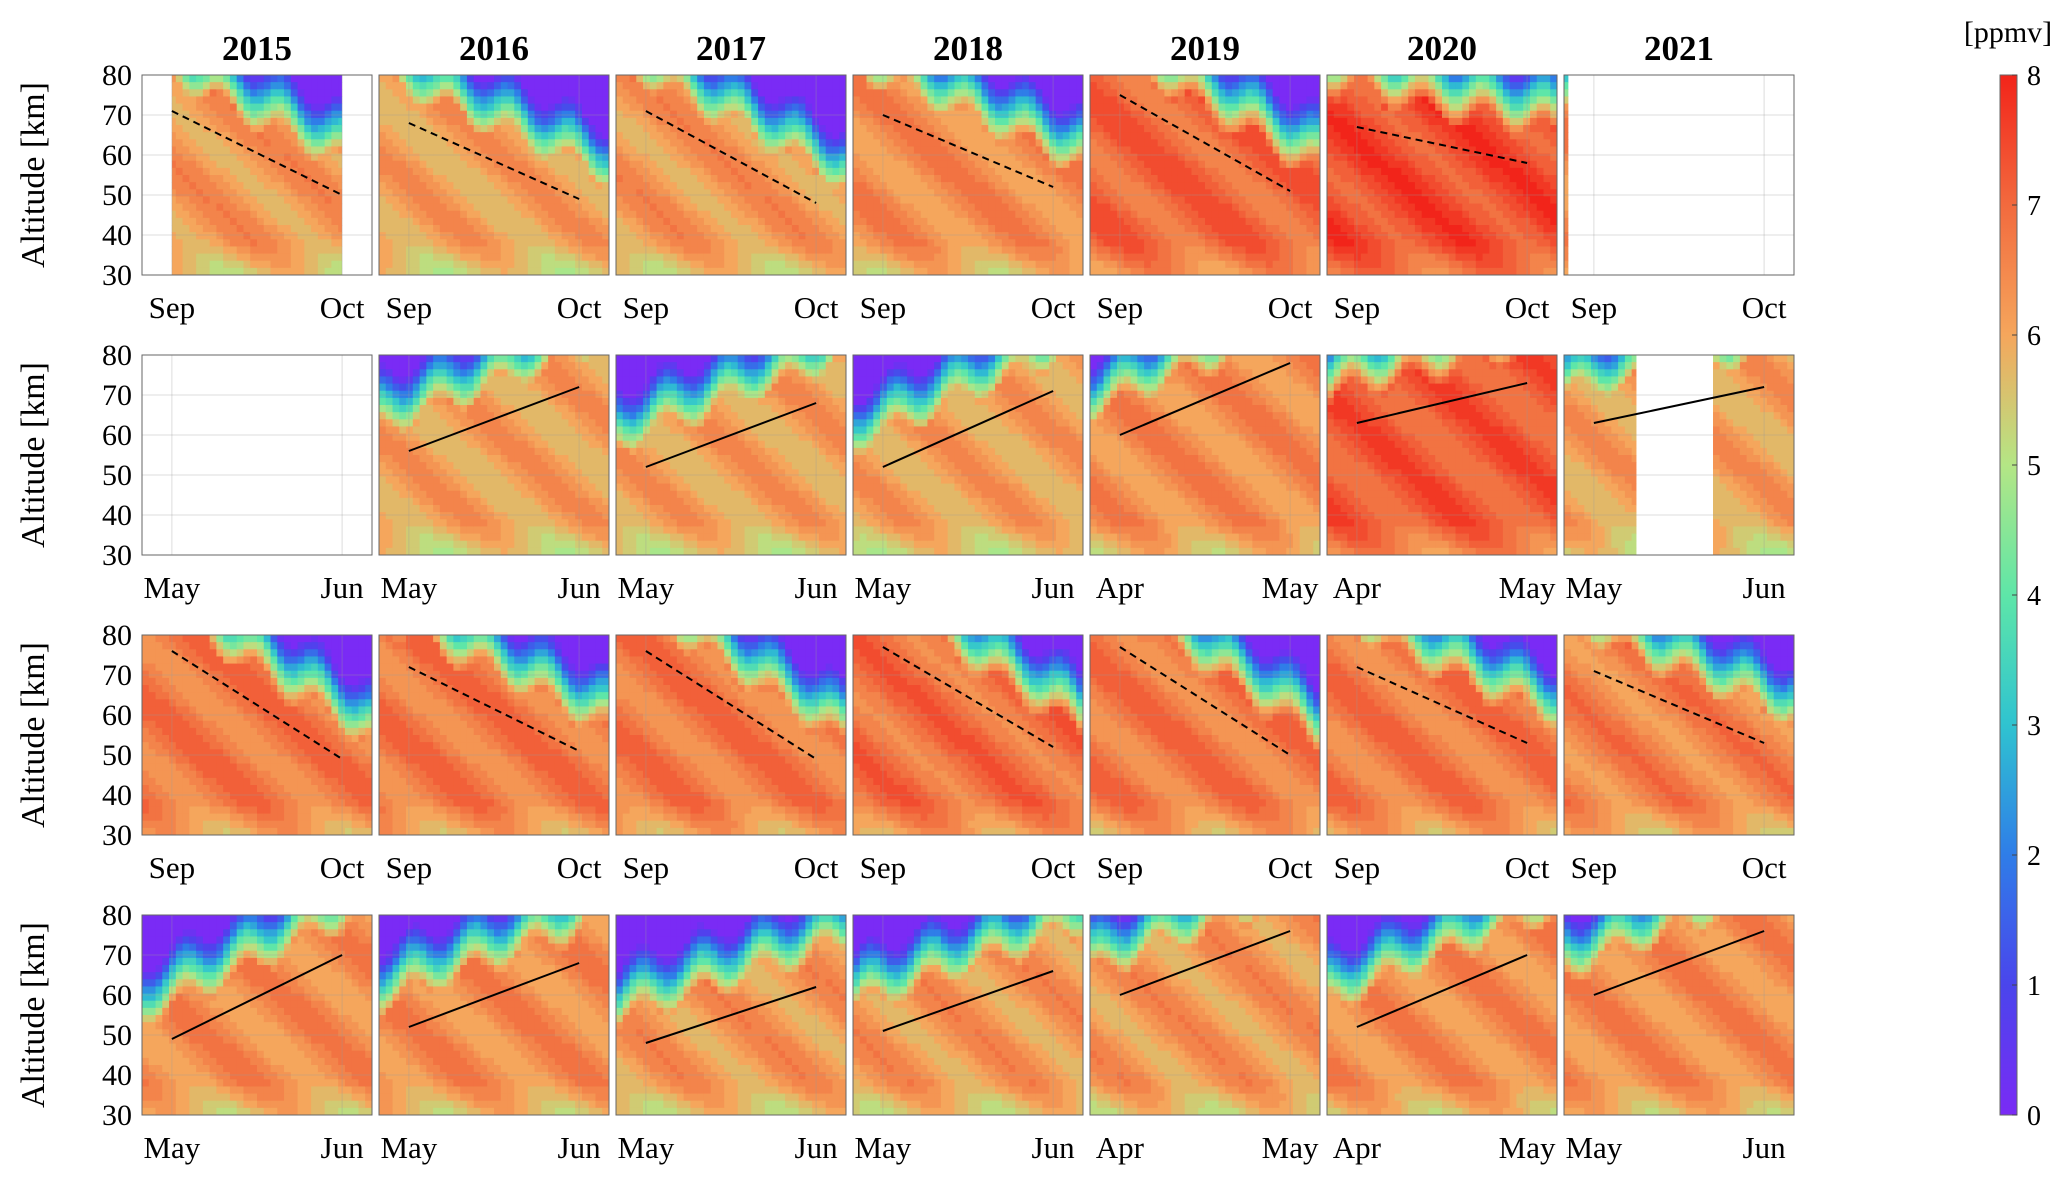 The height and width of the screenshot is (1183, 2067). I want to click on panel-2020-row-4: Apr May, so click(1442, 1040).